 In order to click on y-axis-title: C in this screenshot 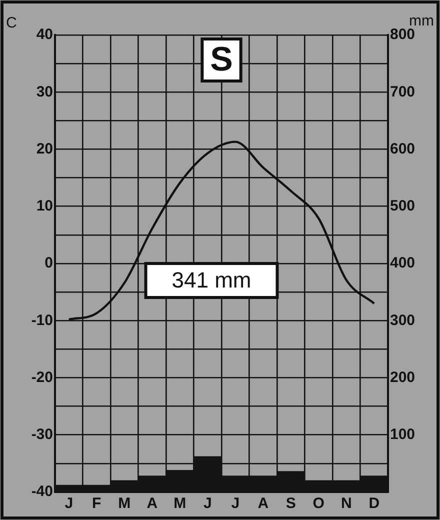, I will do `click(11, 23)`.